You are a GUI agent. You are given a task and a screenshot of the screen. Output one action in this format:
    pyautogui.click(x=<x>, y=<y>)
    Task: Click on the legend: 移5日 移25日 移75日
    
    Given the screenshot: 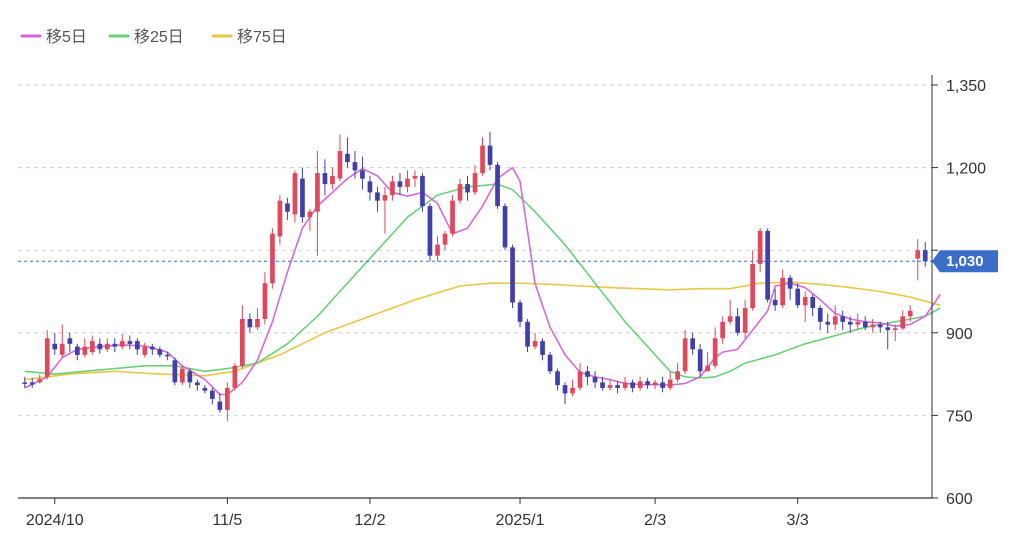 What is the action you would take?
    pyautogui.click(x=153, y=37)
    